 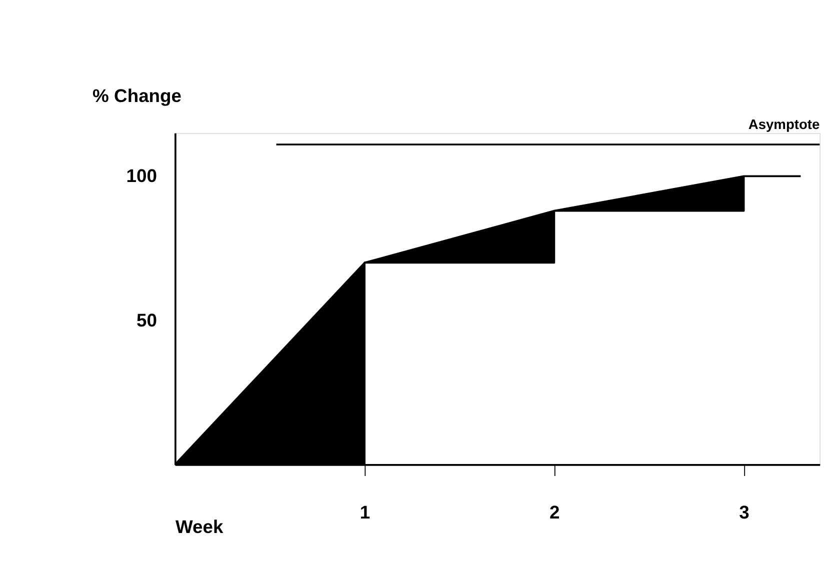 I want to click on x-tick-label: 2, so click(x=555, y=511).